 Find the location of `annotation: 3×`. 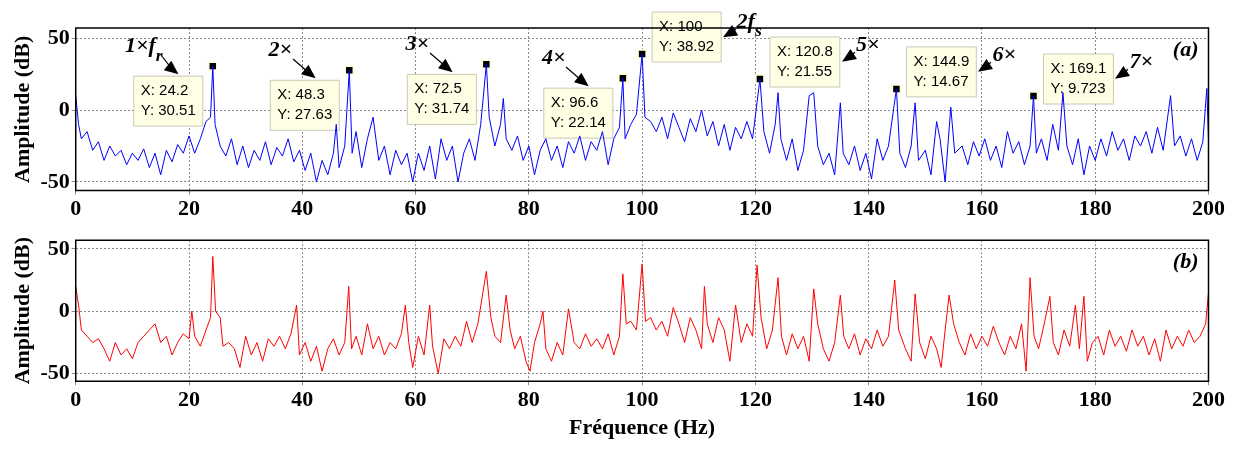

annotation: 3× is located at coordinates (417, 43).